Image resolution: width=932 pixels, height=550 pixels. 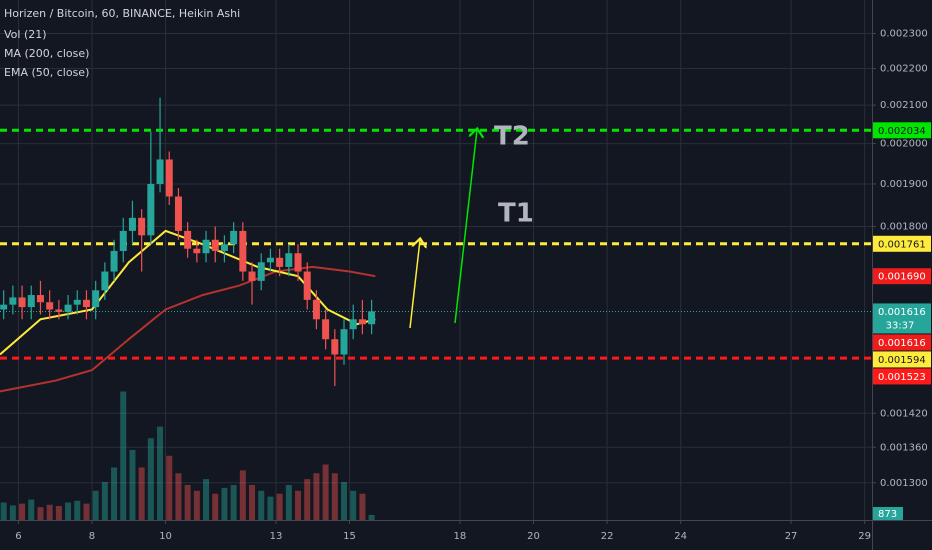 I want to click on legend-item: EMA (50, close), so click(x=46, y=72).